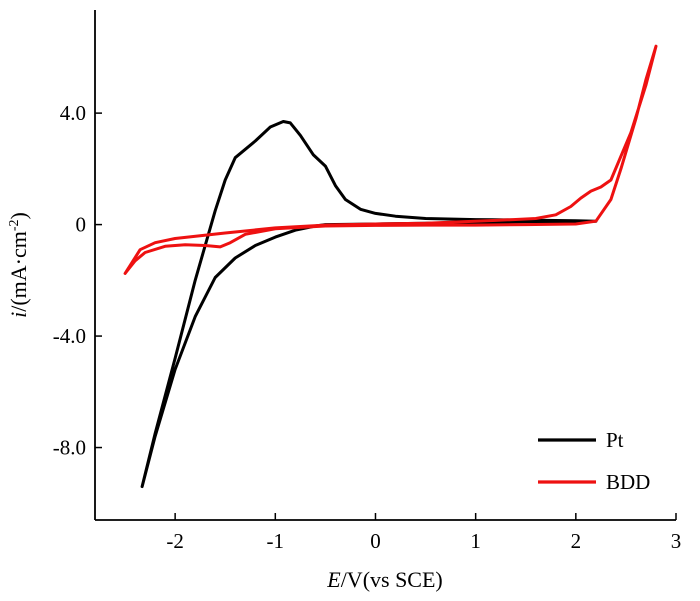 The height and width of the screenshot is (601, 700). What do you see at coordinates (576, 541) in the screenshot?
I see `x-tick-label: 2` at bounding box center [576, 541].